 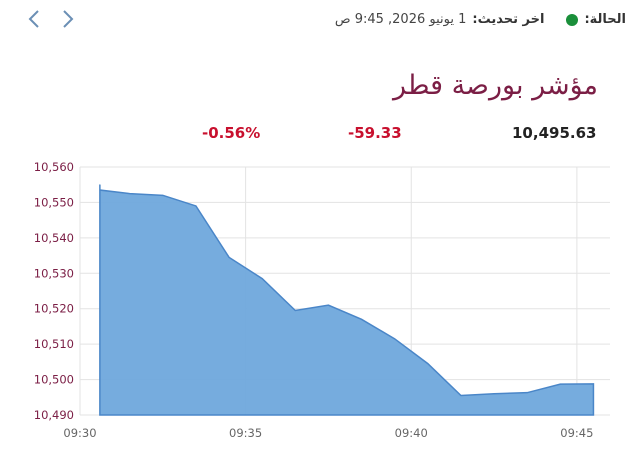 What do you see at coordinates (375, 133) in the screenshot?
I see `change-value: -59.33` at bounding box center [375, 133].